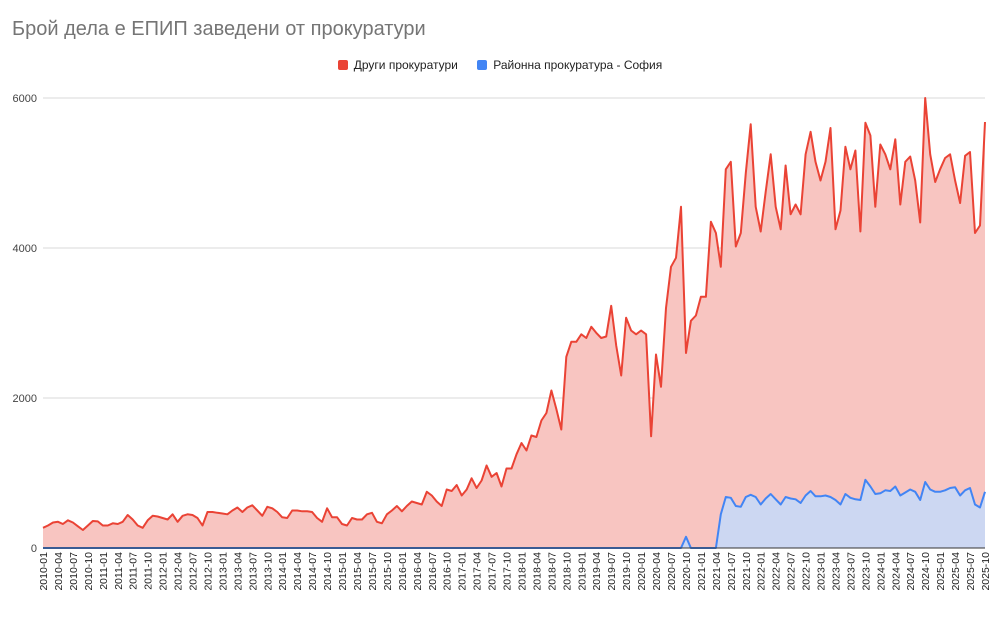 The width and height of the screenshot is (1000, 619). I want to click on x-tick-label: 2017-01, so click(463, 571).